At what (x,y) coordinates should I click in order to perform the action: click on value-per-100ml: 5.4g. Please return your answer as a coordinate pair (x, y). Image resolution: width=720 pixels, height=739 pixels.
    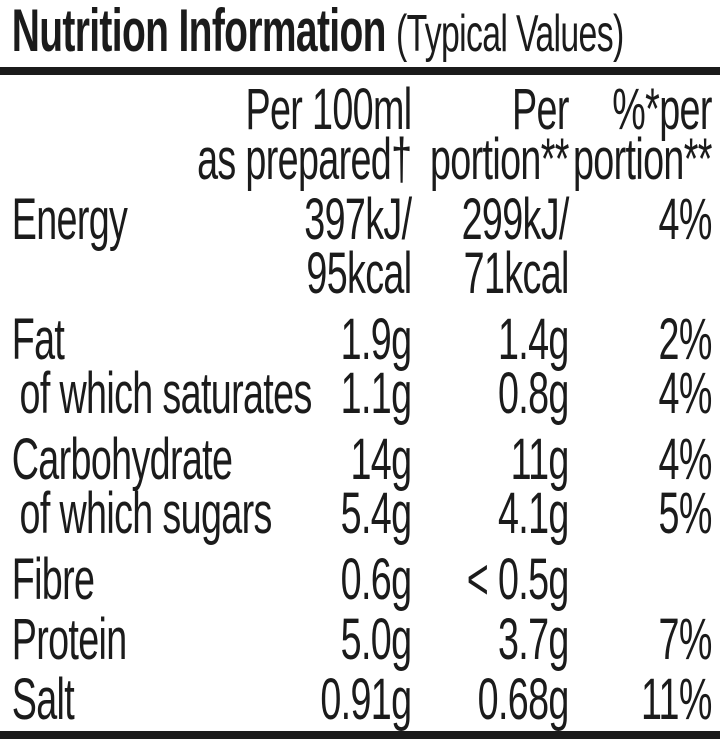
    Looking at the image, I should click on (376, 513).